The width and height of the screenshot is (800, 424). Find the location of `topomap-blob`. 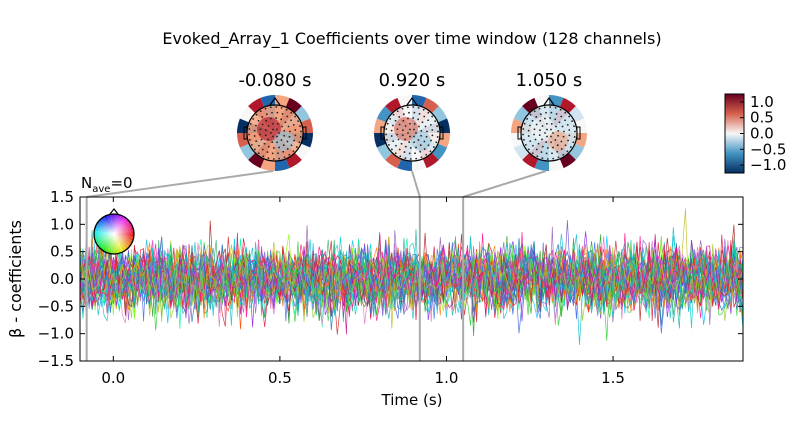

topomap-blob is located at coordinates (558, 141).